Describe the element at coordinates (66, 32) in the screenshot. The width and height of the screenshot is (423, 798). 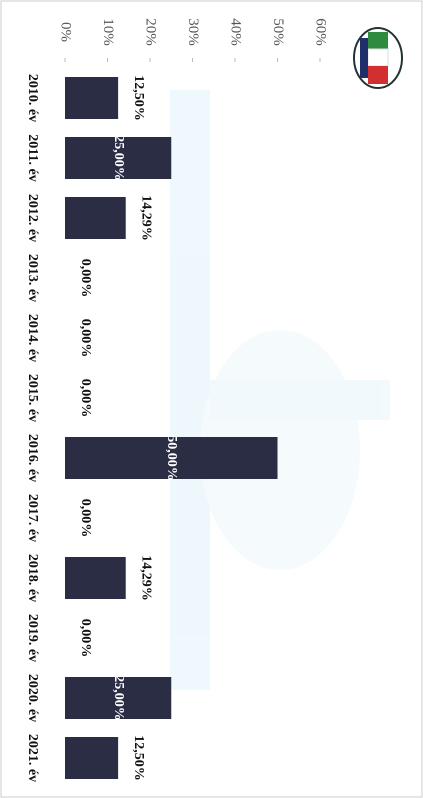
I see `y-tick-label: 0%` at that location.